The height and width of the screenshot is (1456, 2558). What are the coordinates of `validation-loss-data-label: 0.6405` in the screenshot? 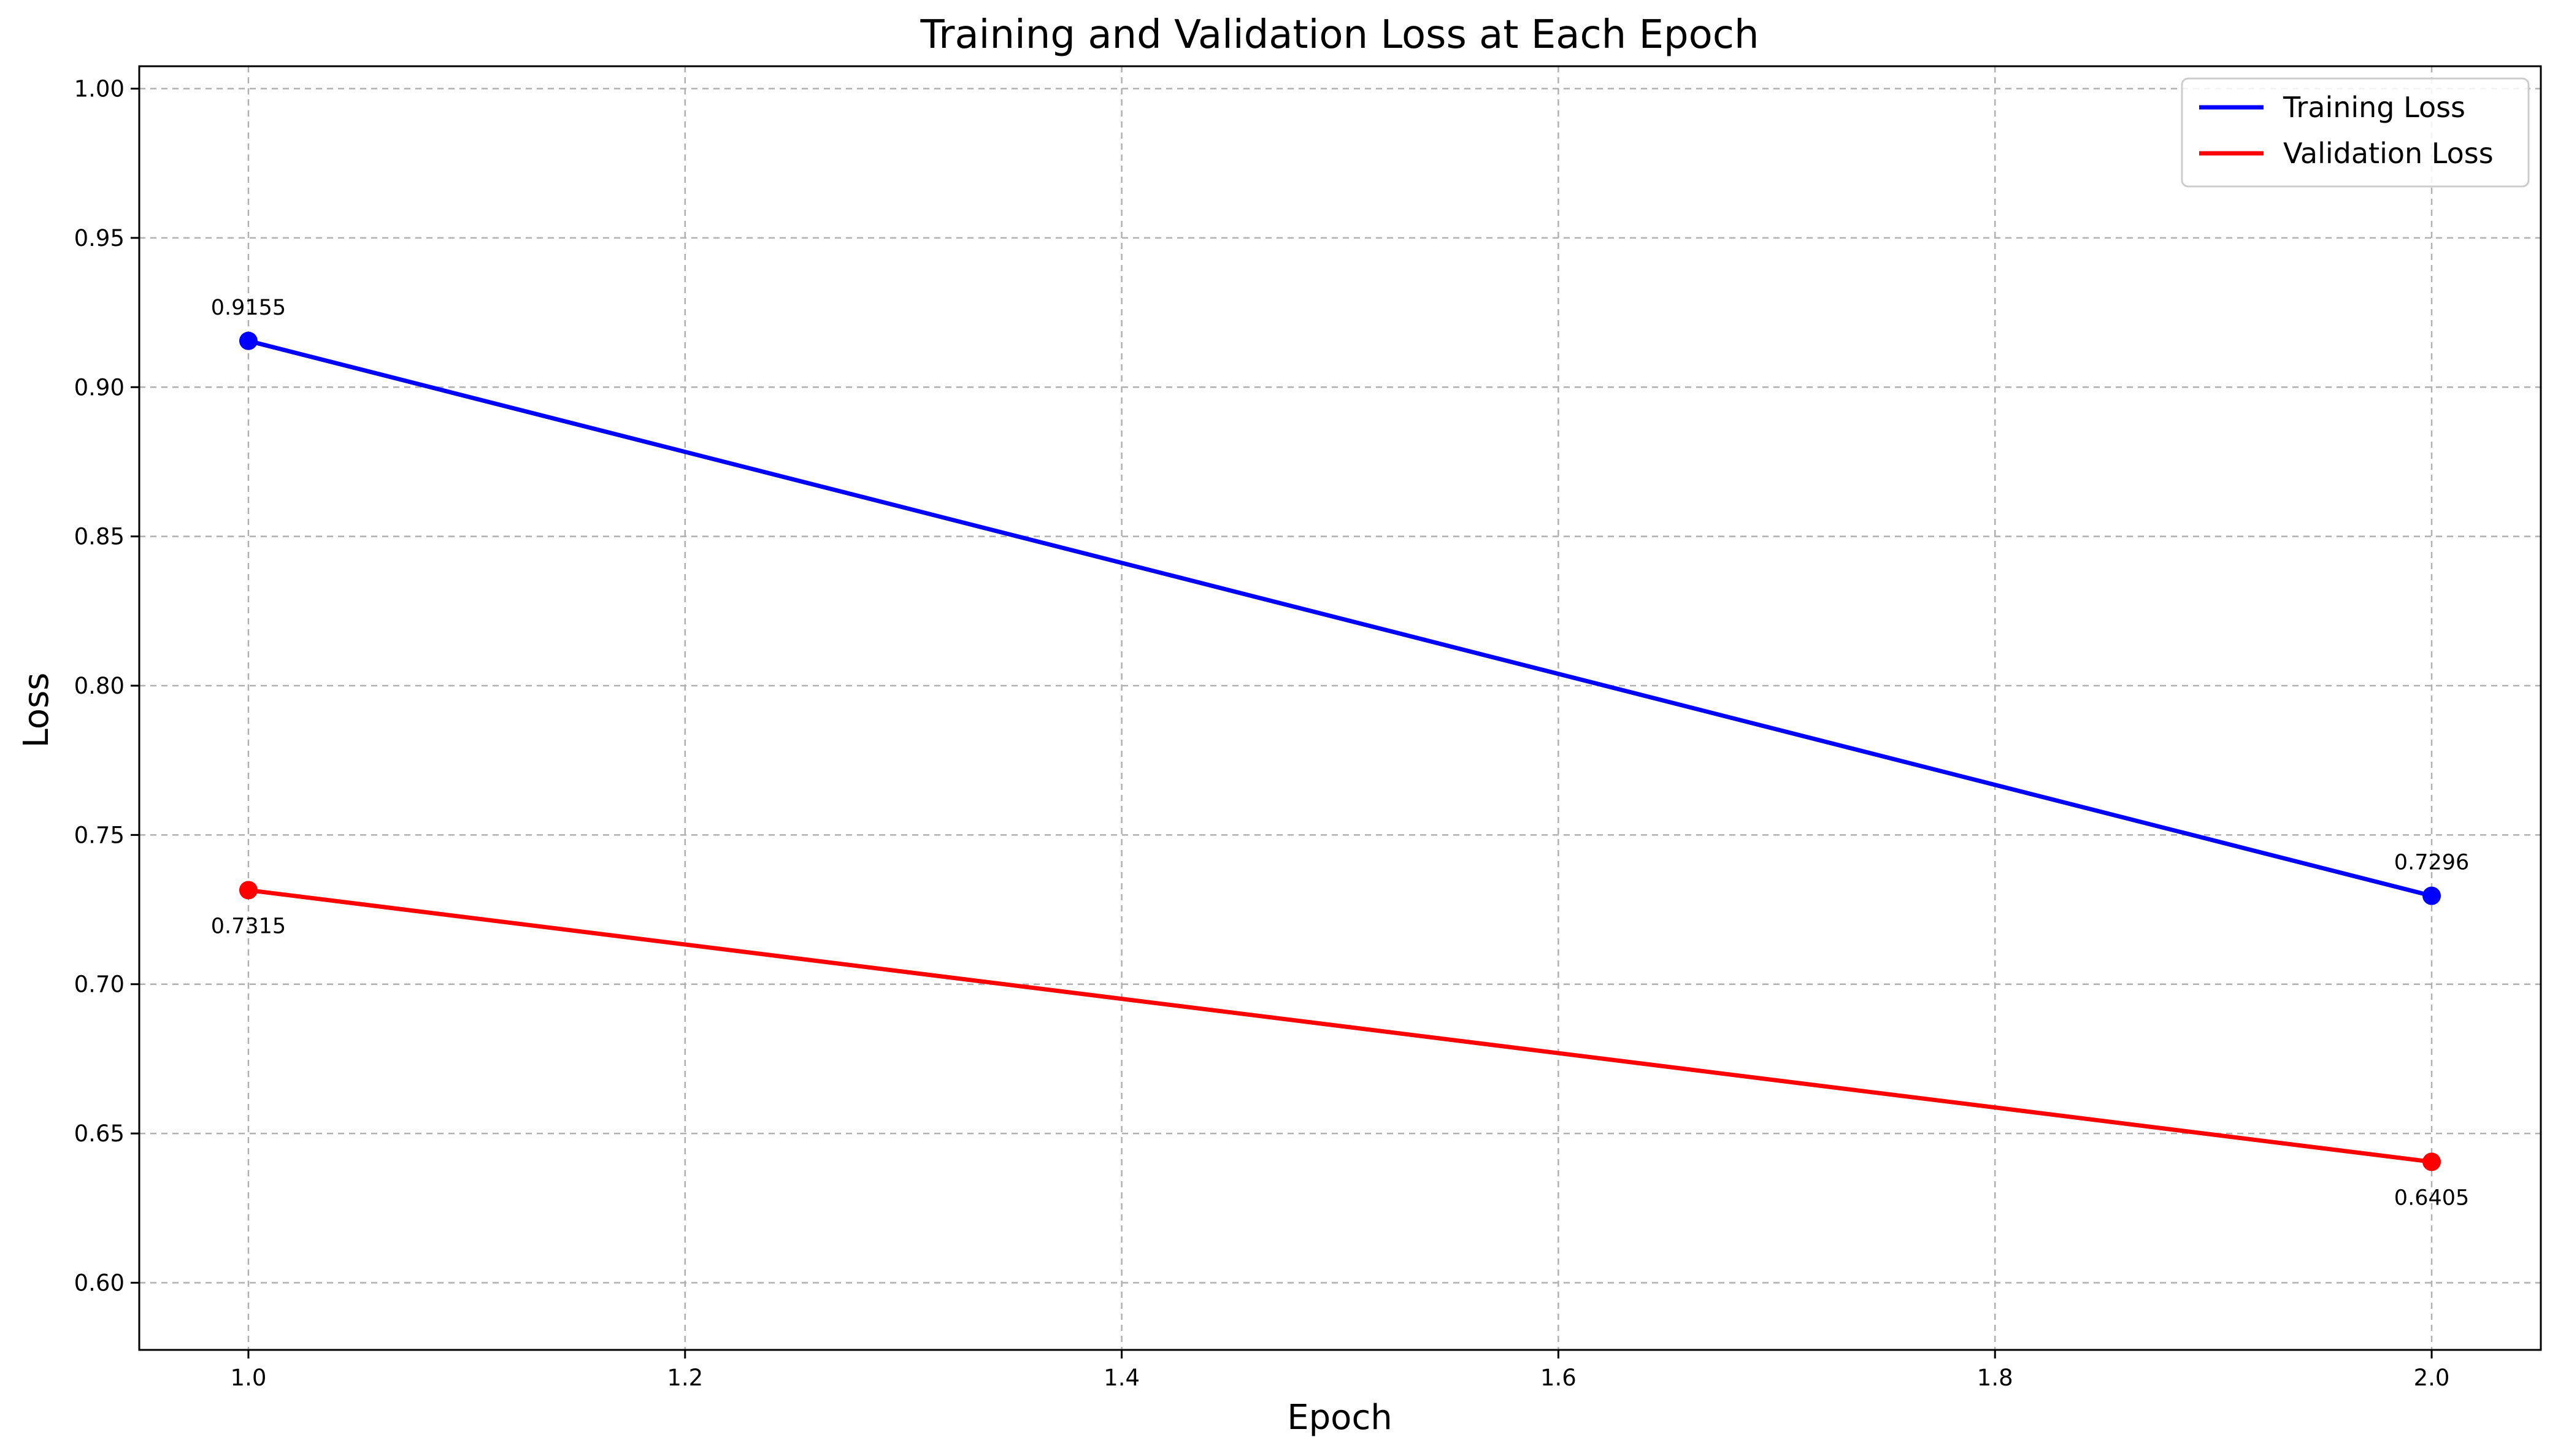 It's located at (2431, 1198).